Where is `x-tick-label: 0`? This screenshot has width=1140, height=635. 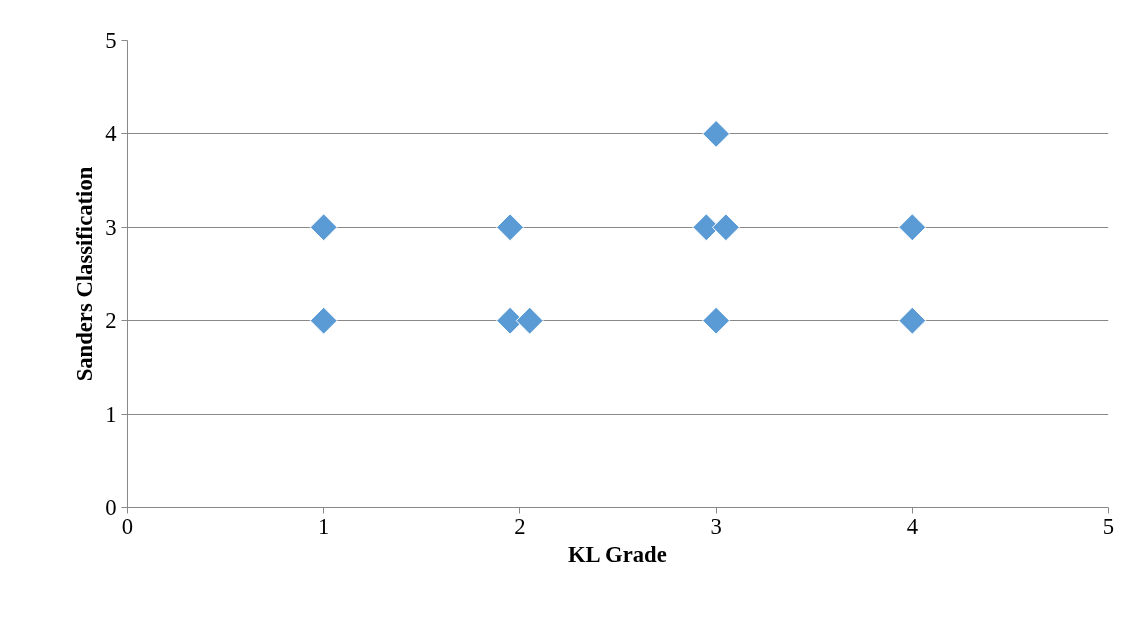 x-tick-label: 0 is located at coordinates (127, 526).